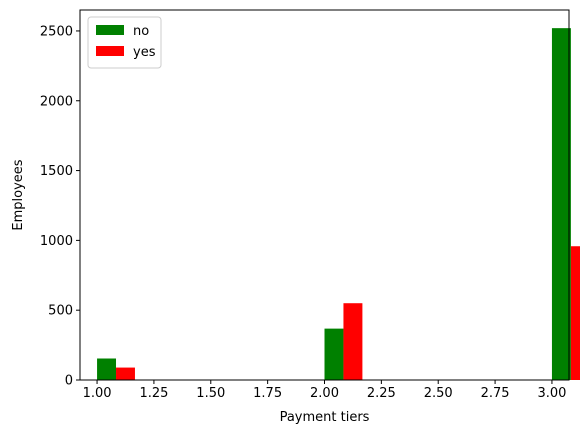 Image resolution: width=580 pixels, height=432 pixels. What do you see at coordinates (18, 194) in the screenshot?
I see `y-axis-label: Employees` at bounding box center [18, 194].